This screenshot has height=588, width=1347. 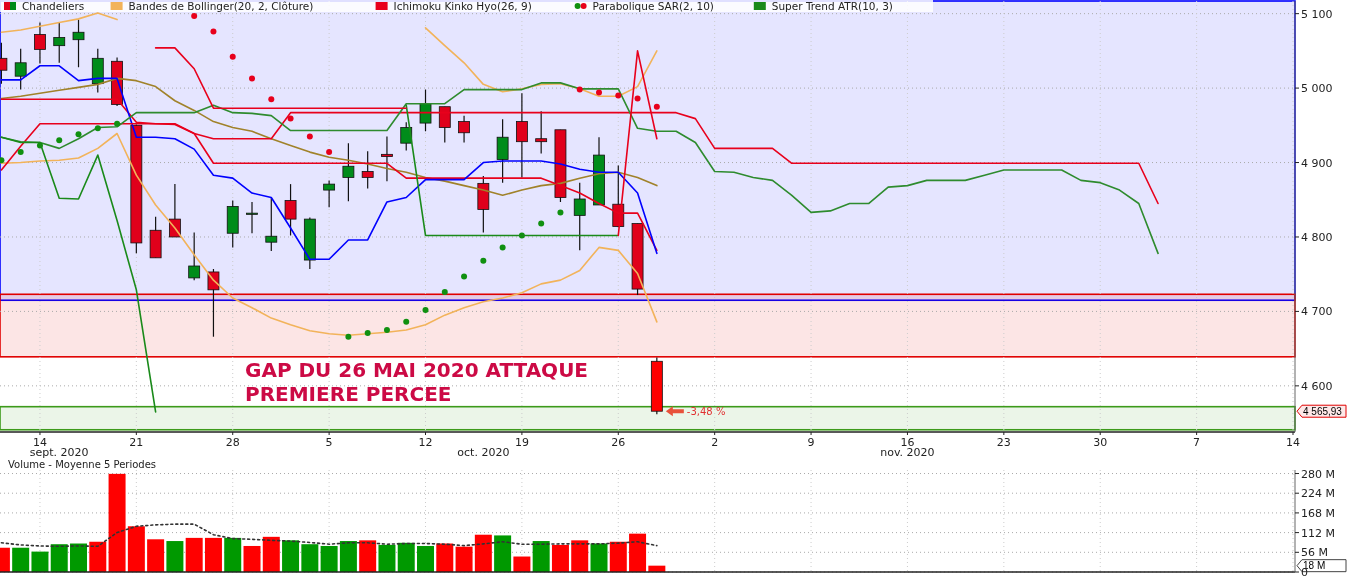 I want to click on y-tick-label: 56 M, so click(x=1314, y=553).